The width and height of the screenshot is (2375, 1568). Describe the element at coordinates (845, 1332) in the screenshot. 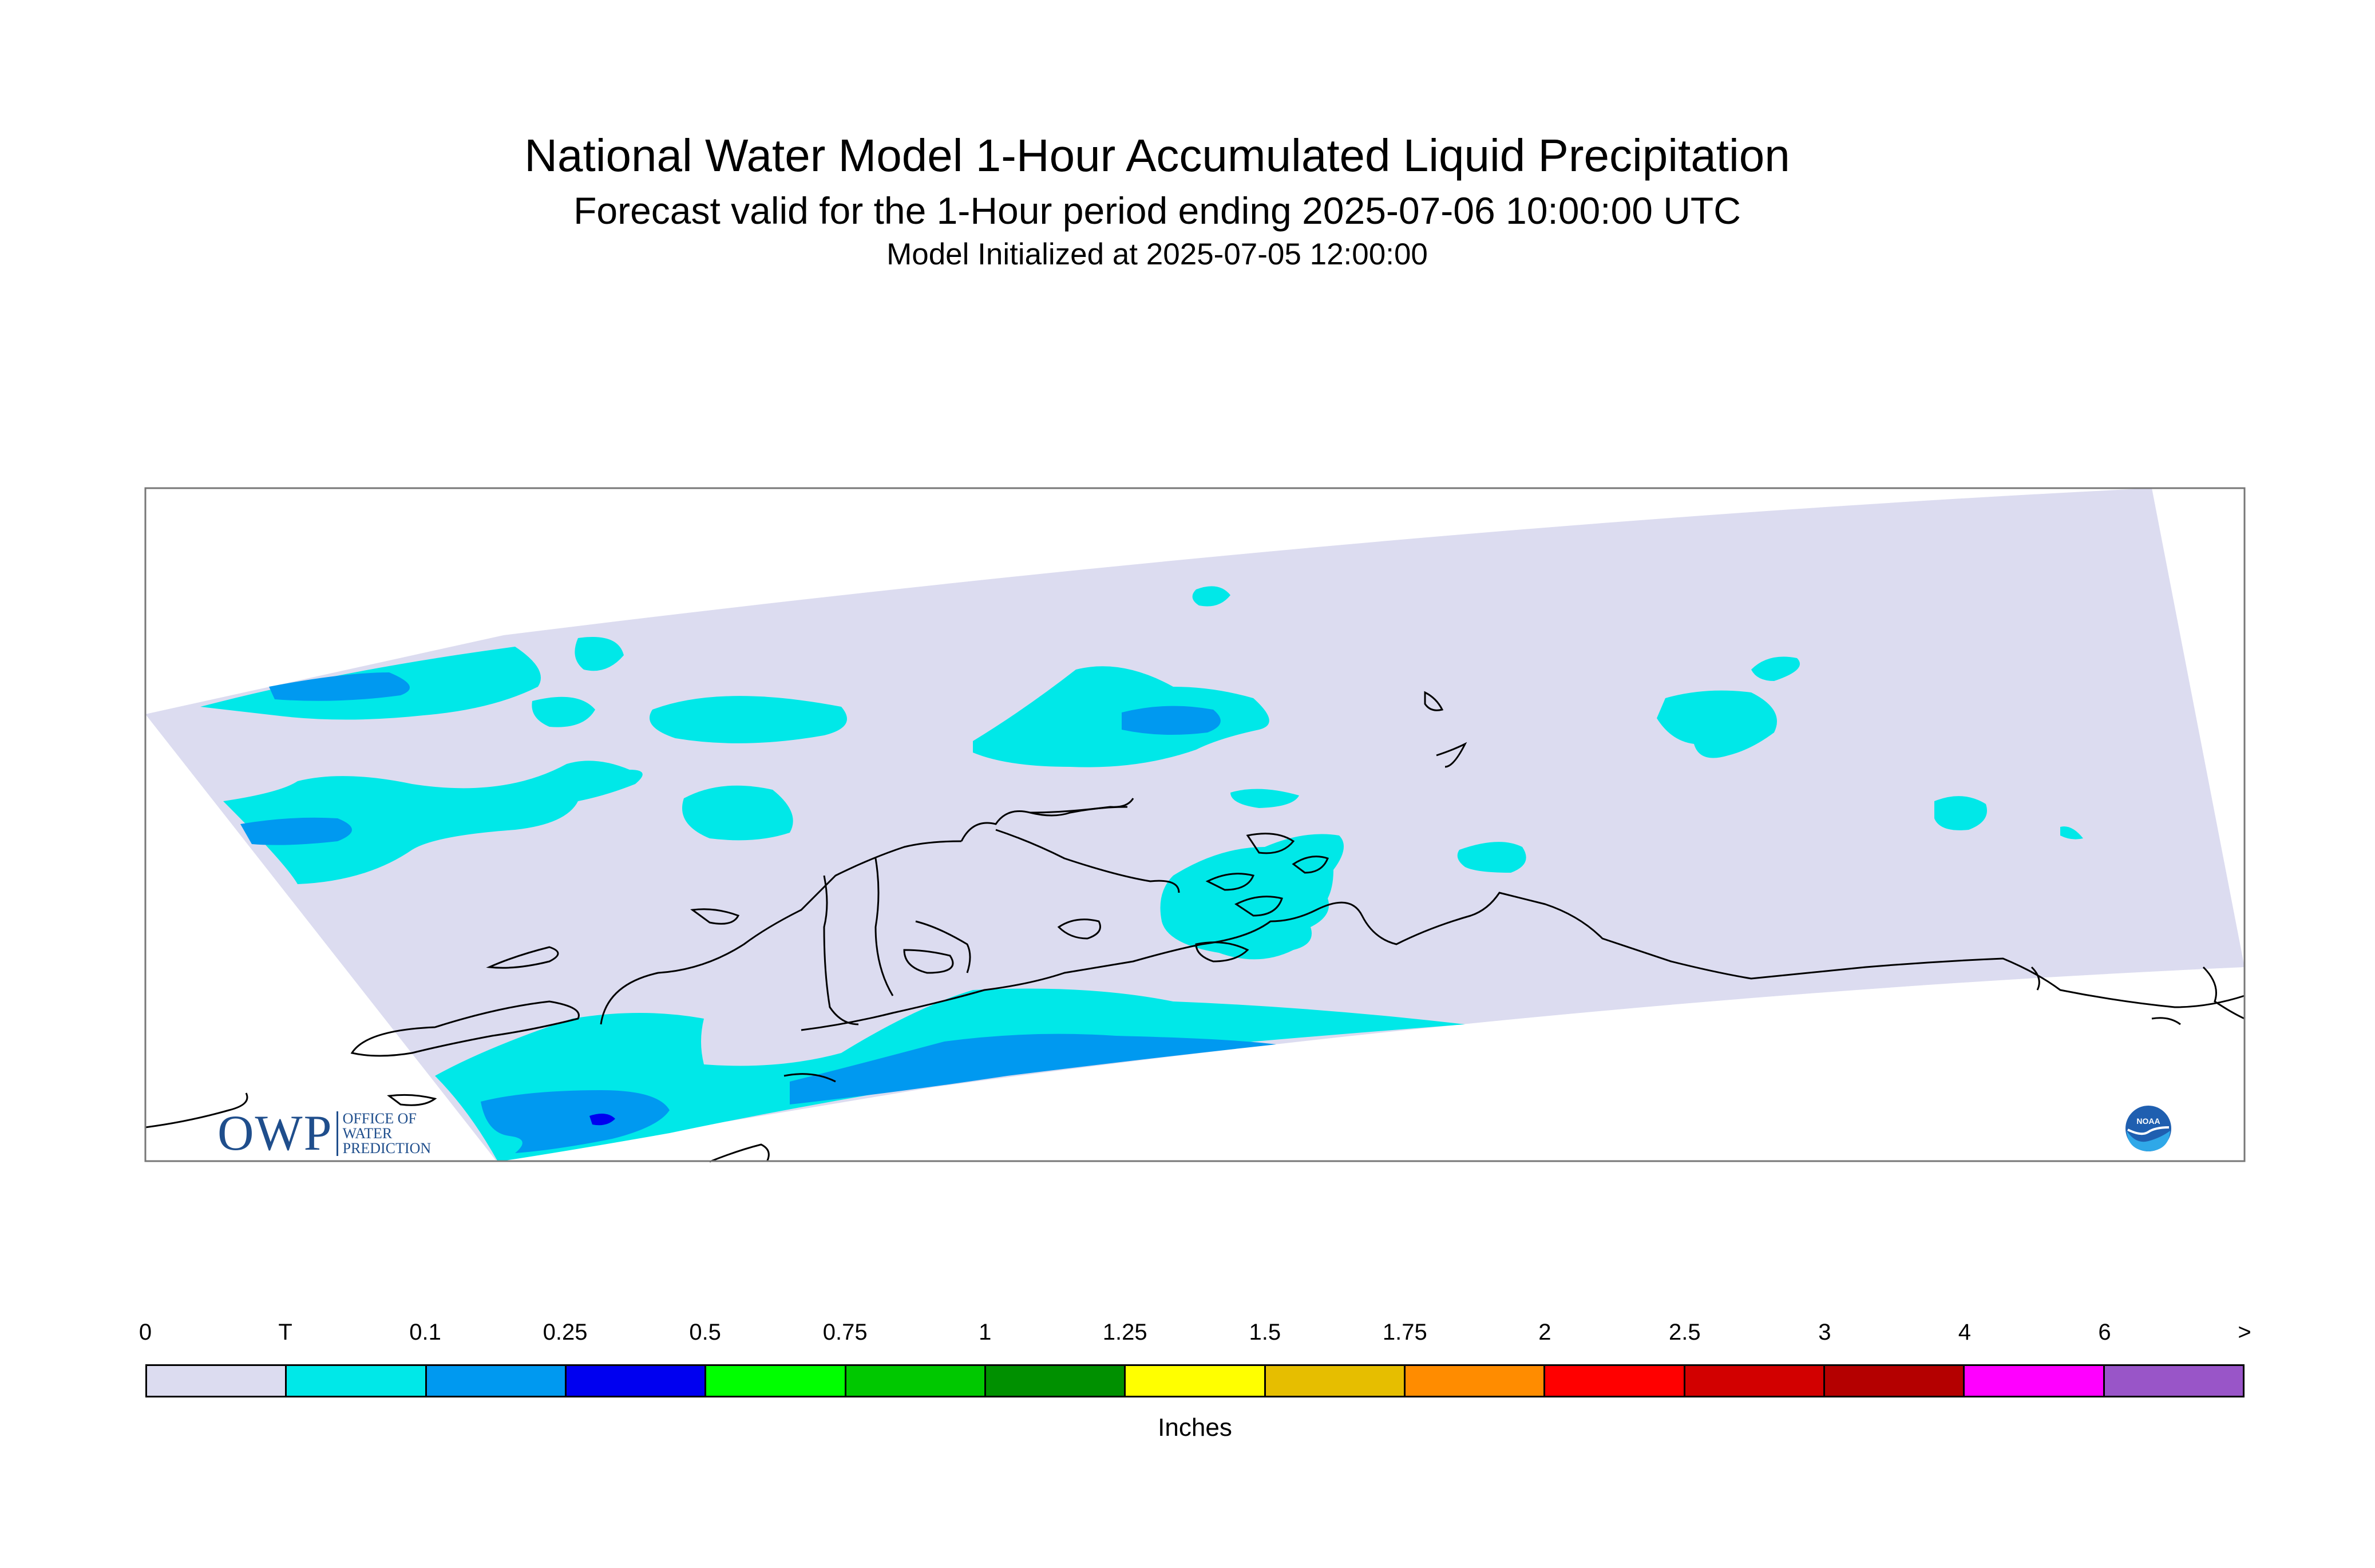

I see `legend-tick-label: 0.75` at that location.